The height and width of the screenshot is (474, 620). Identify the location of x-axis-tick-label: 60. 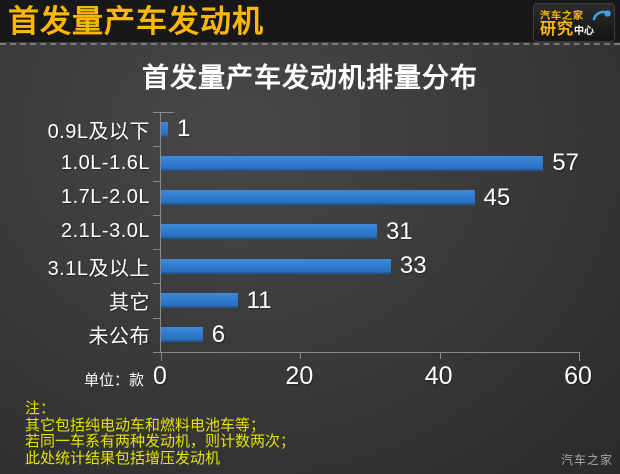
(578, 376).